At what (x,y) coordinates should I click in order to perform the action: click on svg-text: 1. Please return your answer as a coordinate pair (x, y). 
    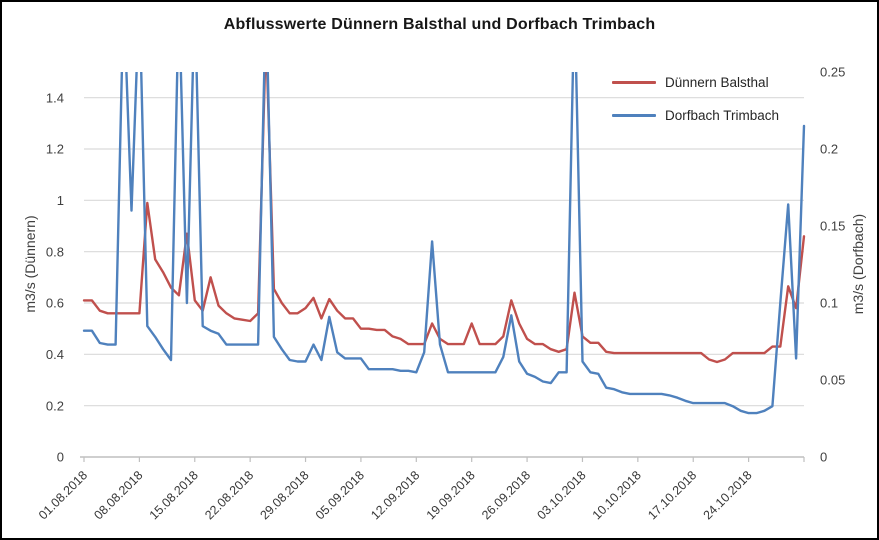
    Looking at the image, I should click on (60, 200).